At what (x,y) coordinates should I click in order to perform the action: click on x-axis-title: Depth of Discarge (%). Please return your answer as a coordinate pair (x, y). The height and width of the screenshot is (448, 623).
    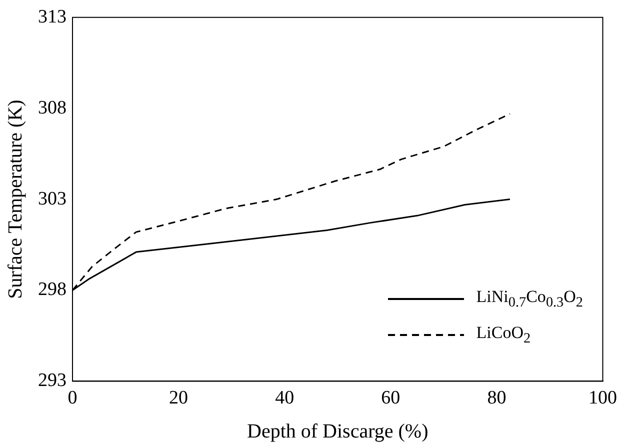
    Looking at the image, I should click on (337, 431).